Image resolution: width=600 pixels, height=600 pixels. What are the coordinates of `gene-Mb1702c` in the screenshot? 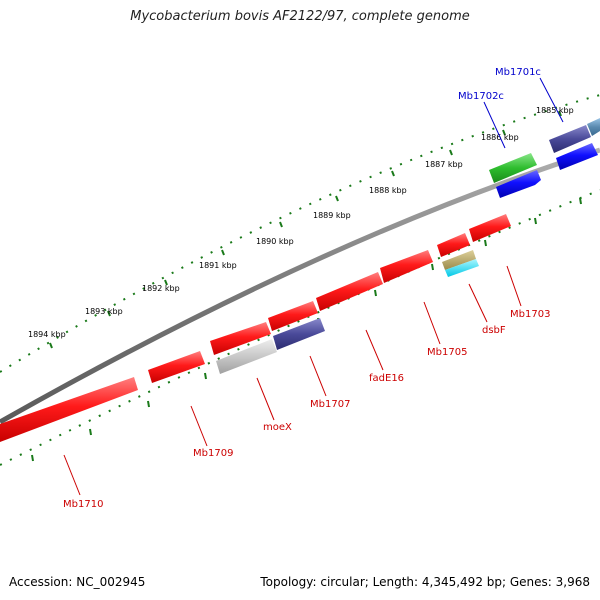 It's located at (513, 168).